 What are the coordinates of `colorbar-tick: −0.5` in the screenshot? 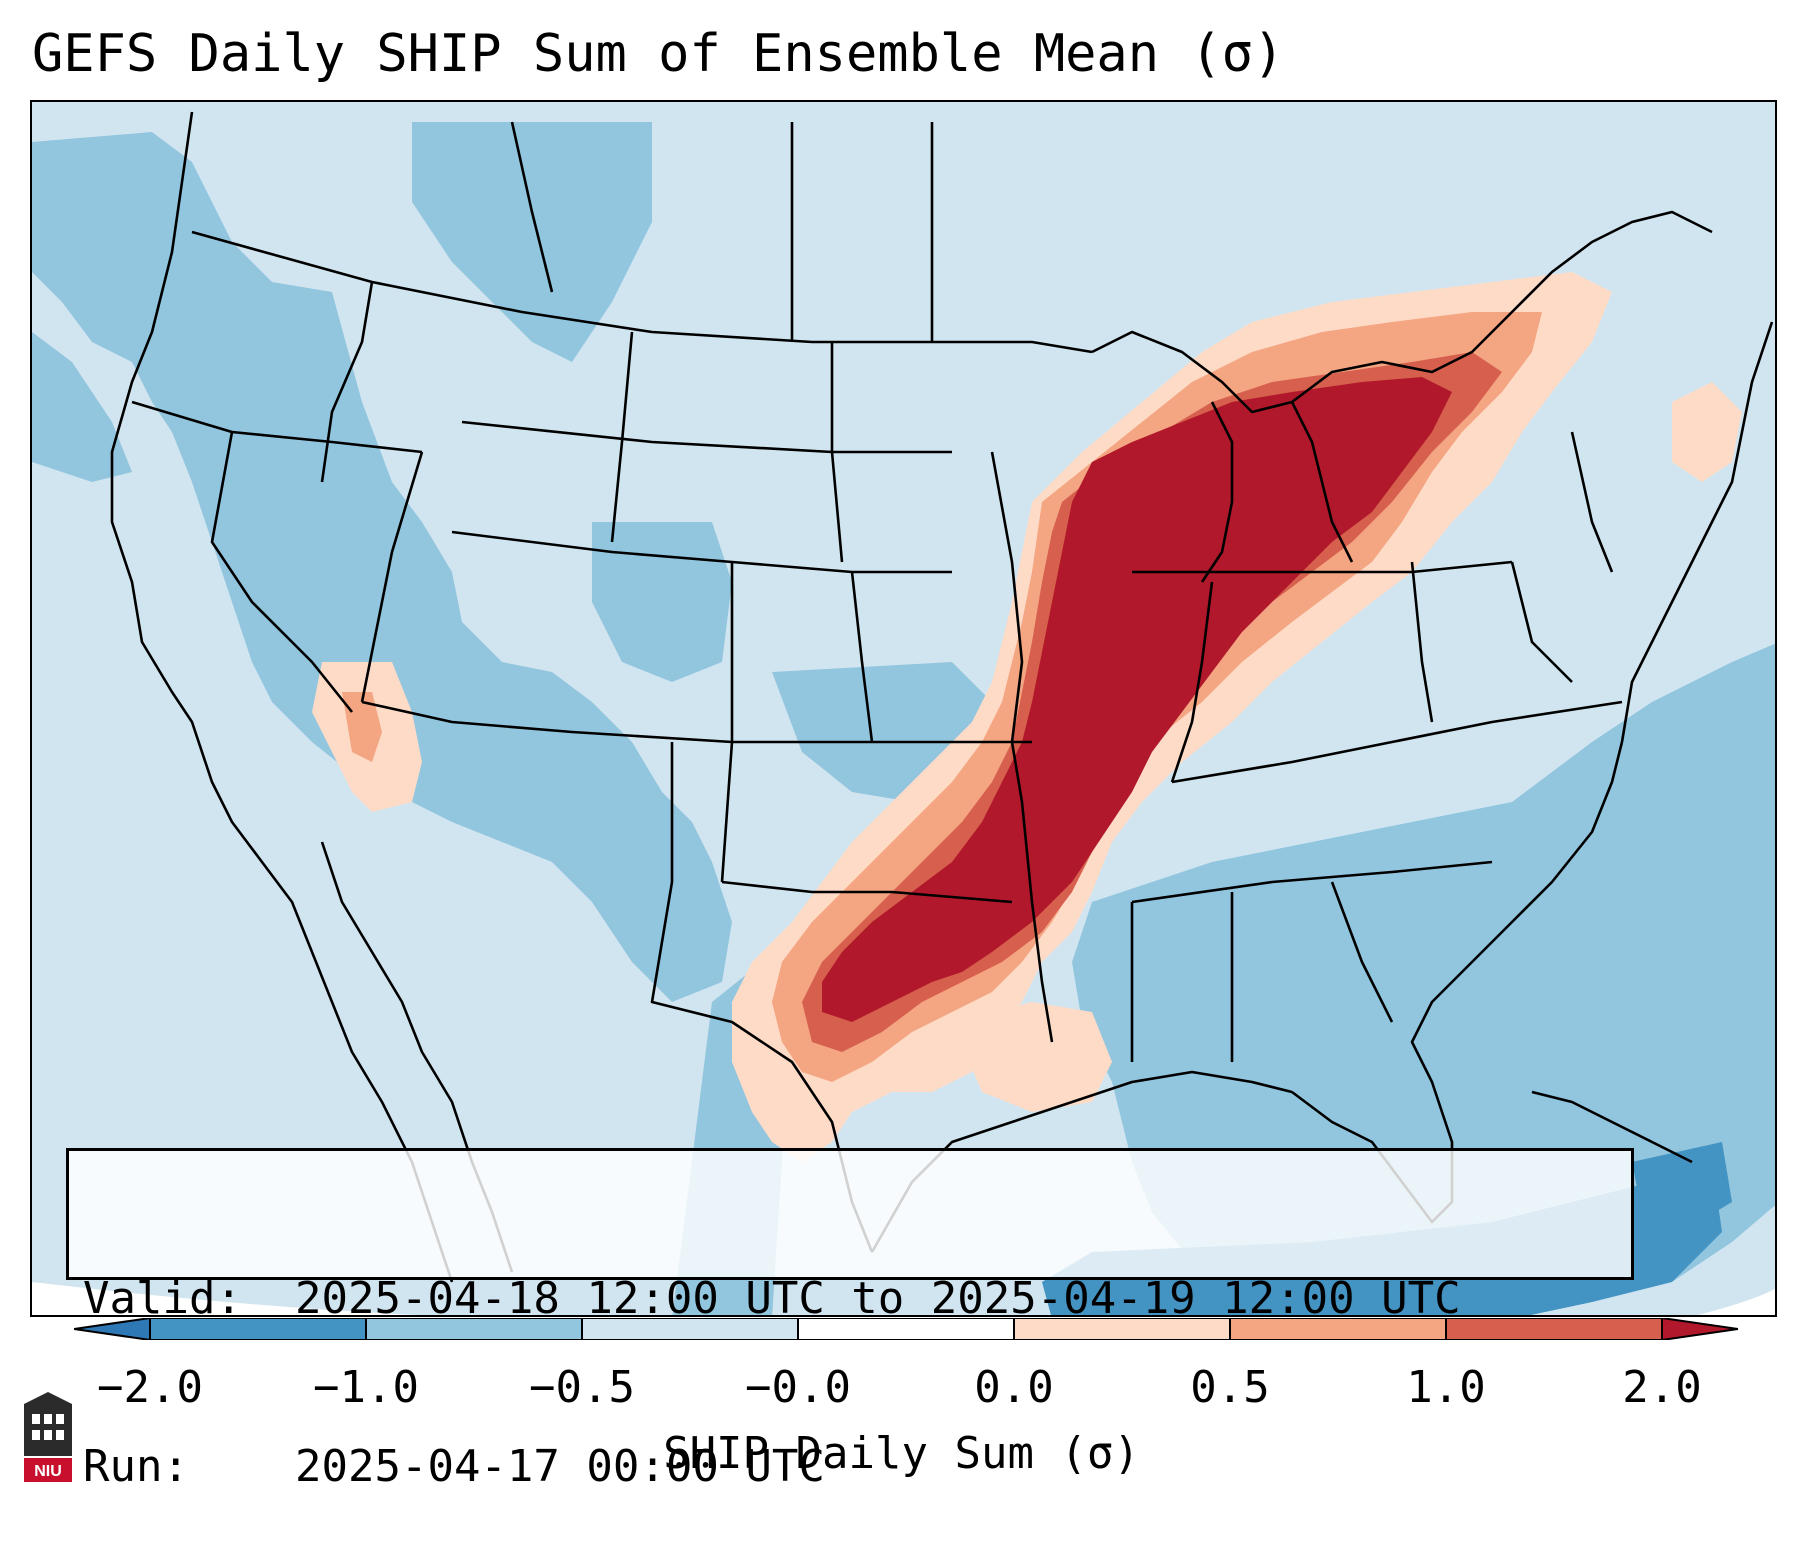 It's located at (582, 1387).